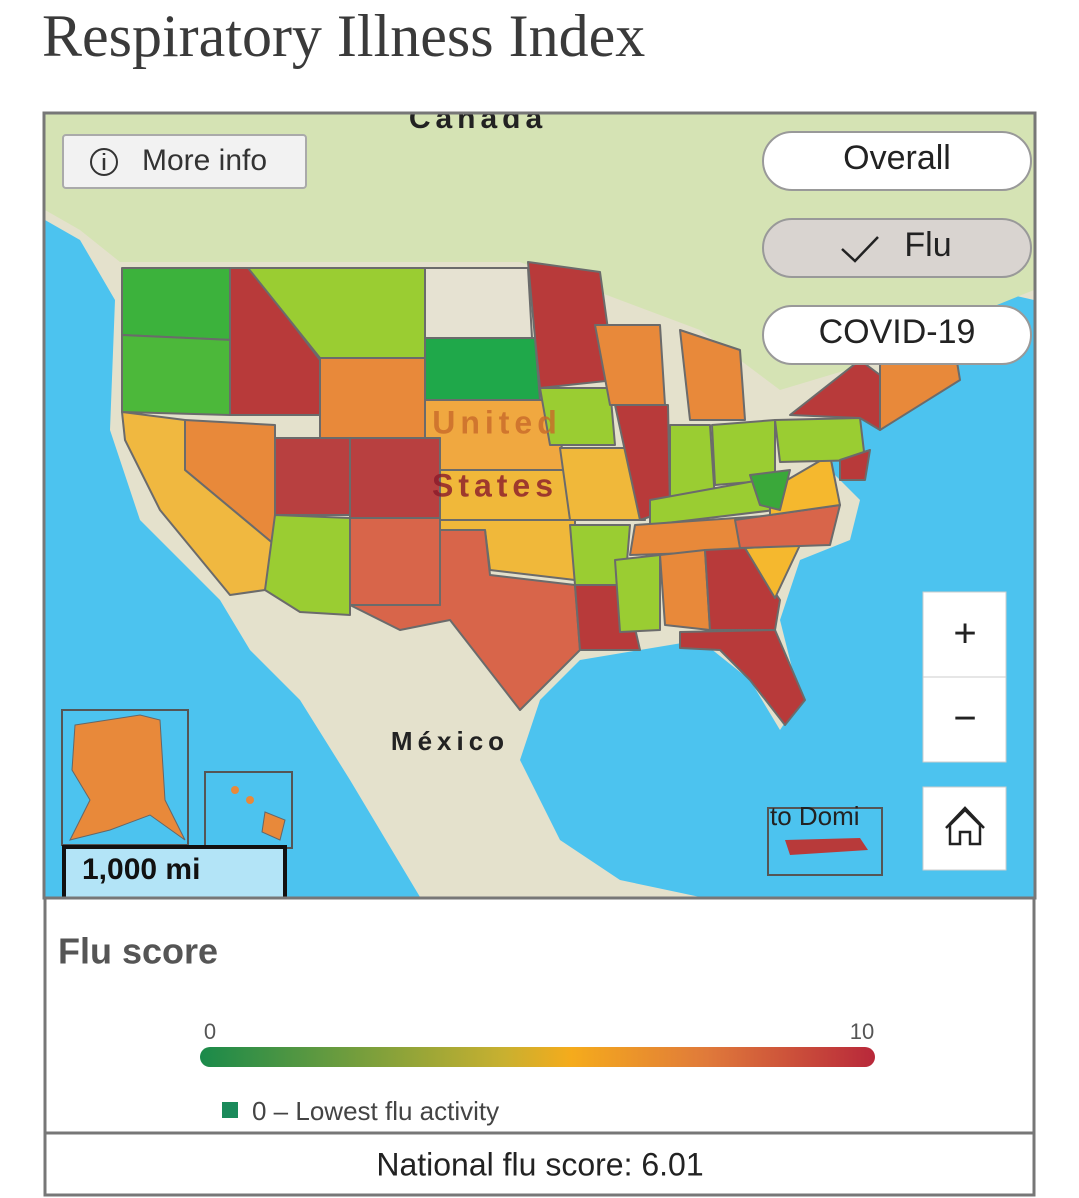 The height and width of the screenshot is (1198, 1079). I want to click on country-label: México, so click(450, 741).